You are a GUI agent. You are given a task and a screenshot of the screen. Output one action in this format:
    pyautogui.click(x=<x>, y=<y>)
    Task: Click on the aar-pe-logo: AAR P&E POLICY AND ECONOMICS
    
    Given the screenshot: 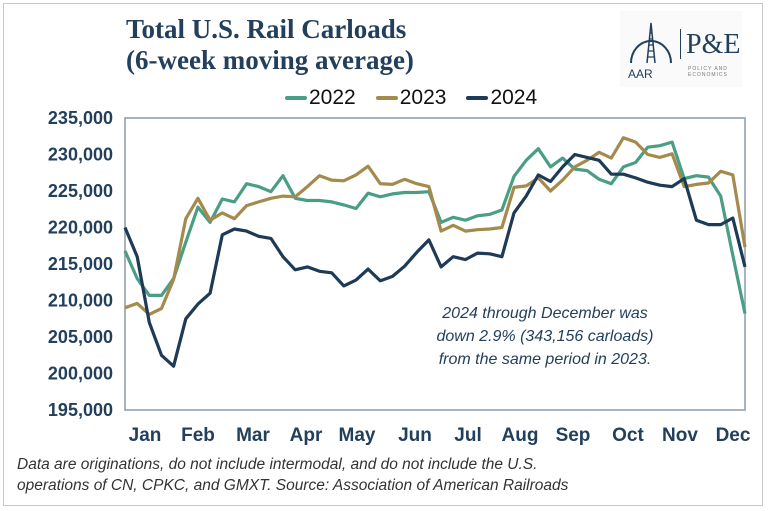 What is the action you would take?
    pyautogui.click(x=681, y=49)
    